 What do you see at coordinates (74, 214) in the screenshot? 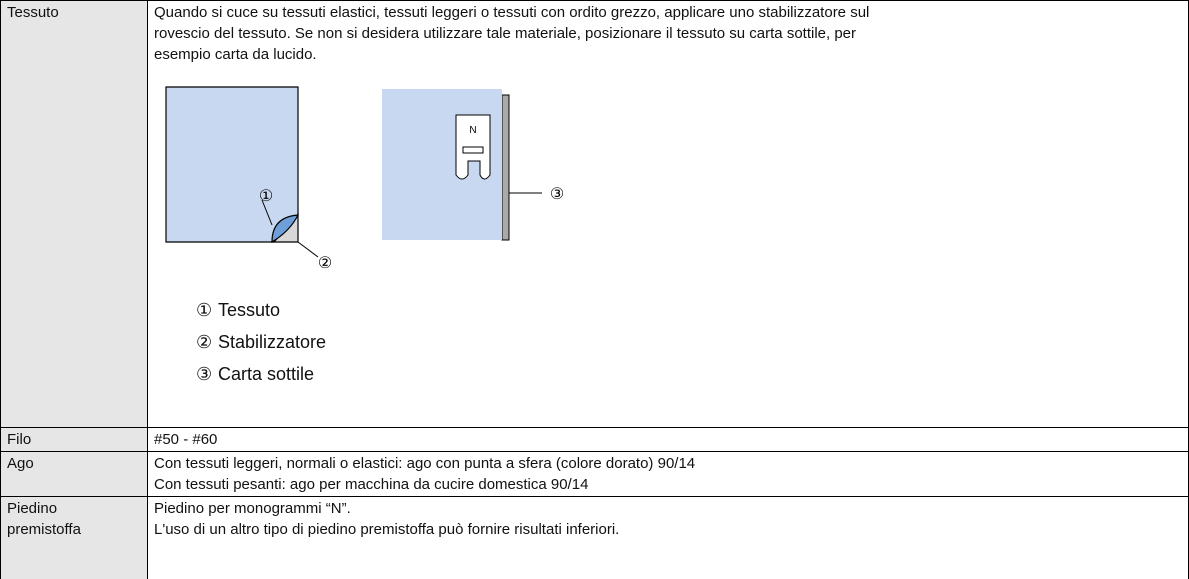
I see `row-label: Tessuto` at bounding box center [74, 214].